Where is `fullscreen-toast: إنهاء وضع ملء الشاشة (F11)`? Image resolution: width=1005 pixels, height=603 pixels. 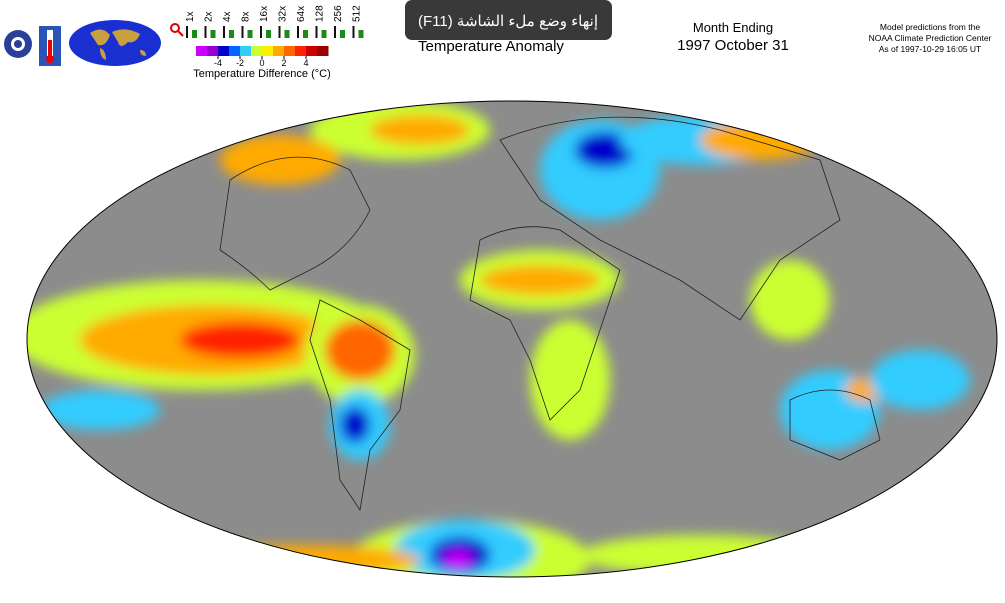
fullscreen-toast: إنهاء وضع ملء الشاشة (F11) is located at coordinates (508, 20).